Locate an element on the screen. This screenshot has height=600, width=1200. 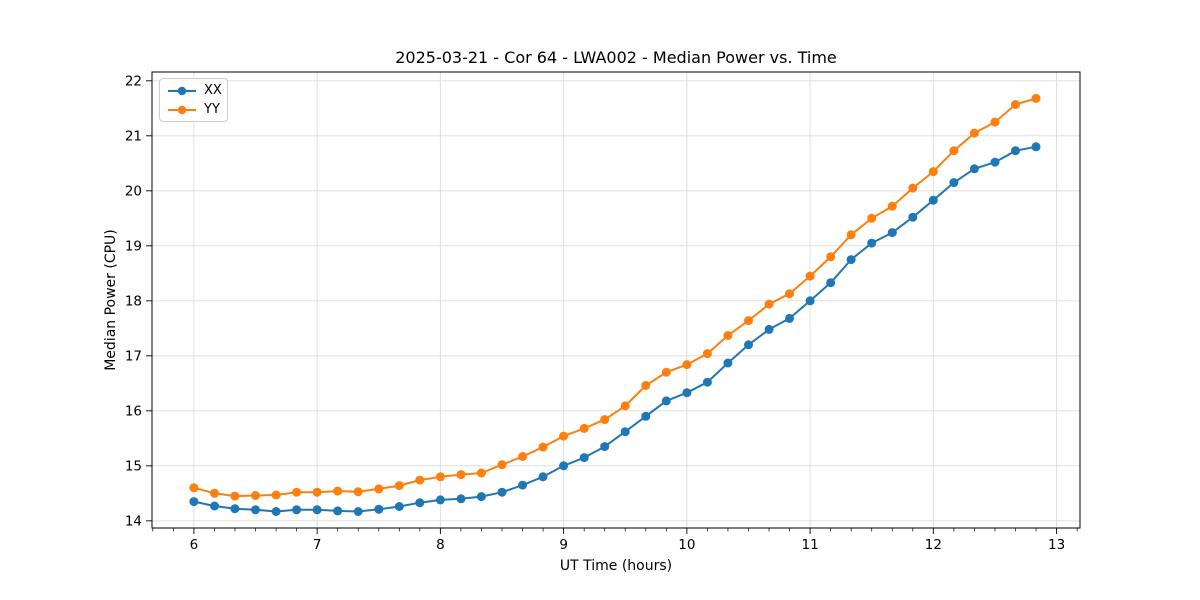
svg-text: 13 is located at coordinates (1056, 545).